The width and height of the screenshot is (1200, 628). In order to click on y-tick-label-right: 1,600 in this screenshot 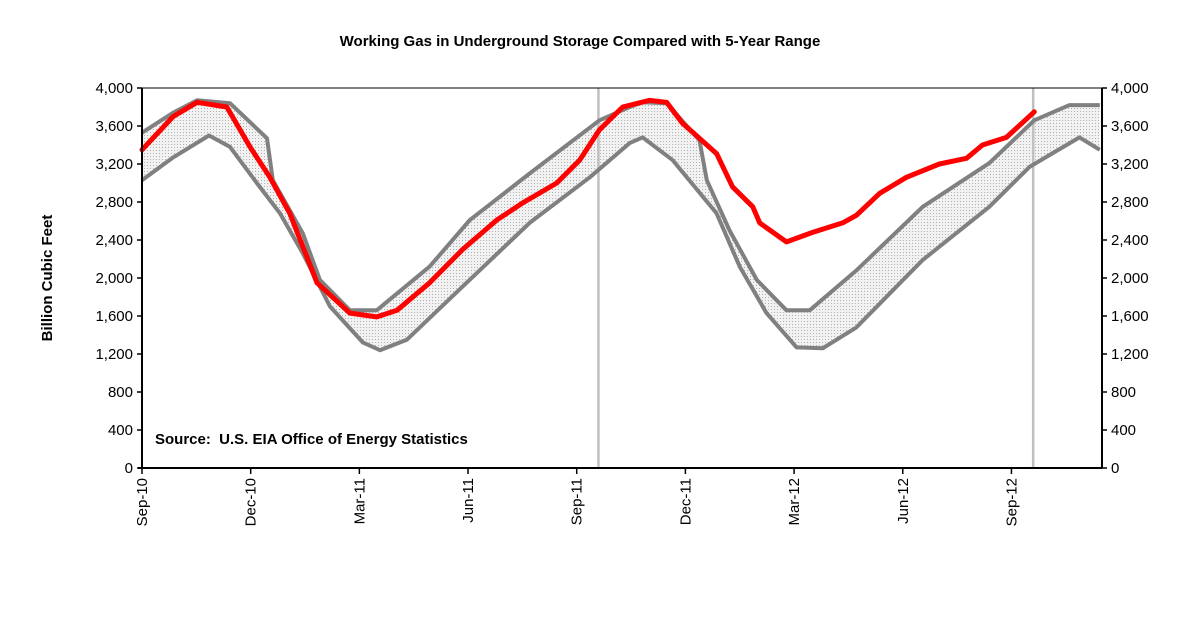, I will do `click(1130, 316)`.